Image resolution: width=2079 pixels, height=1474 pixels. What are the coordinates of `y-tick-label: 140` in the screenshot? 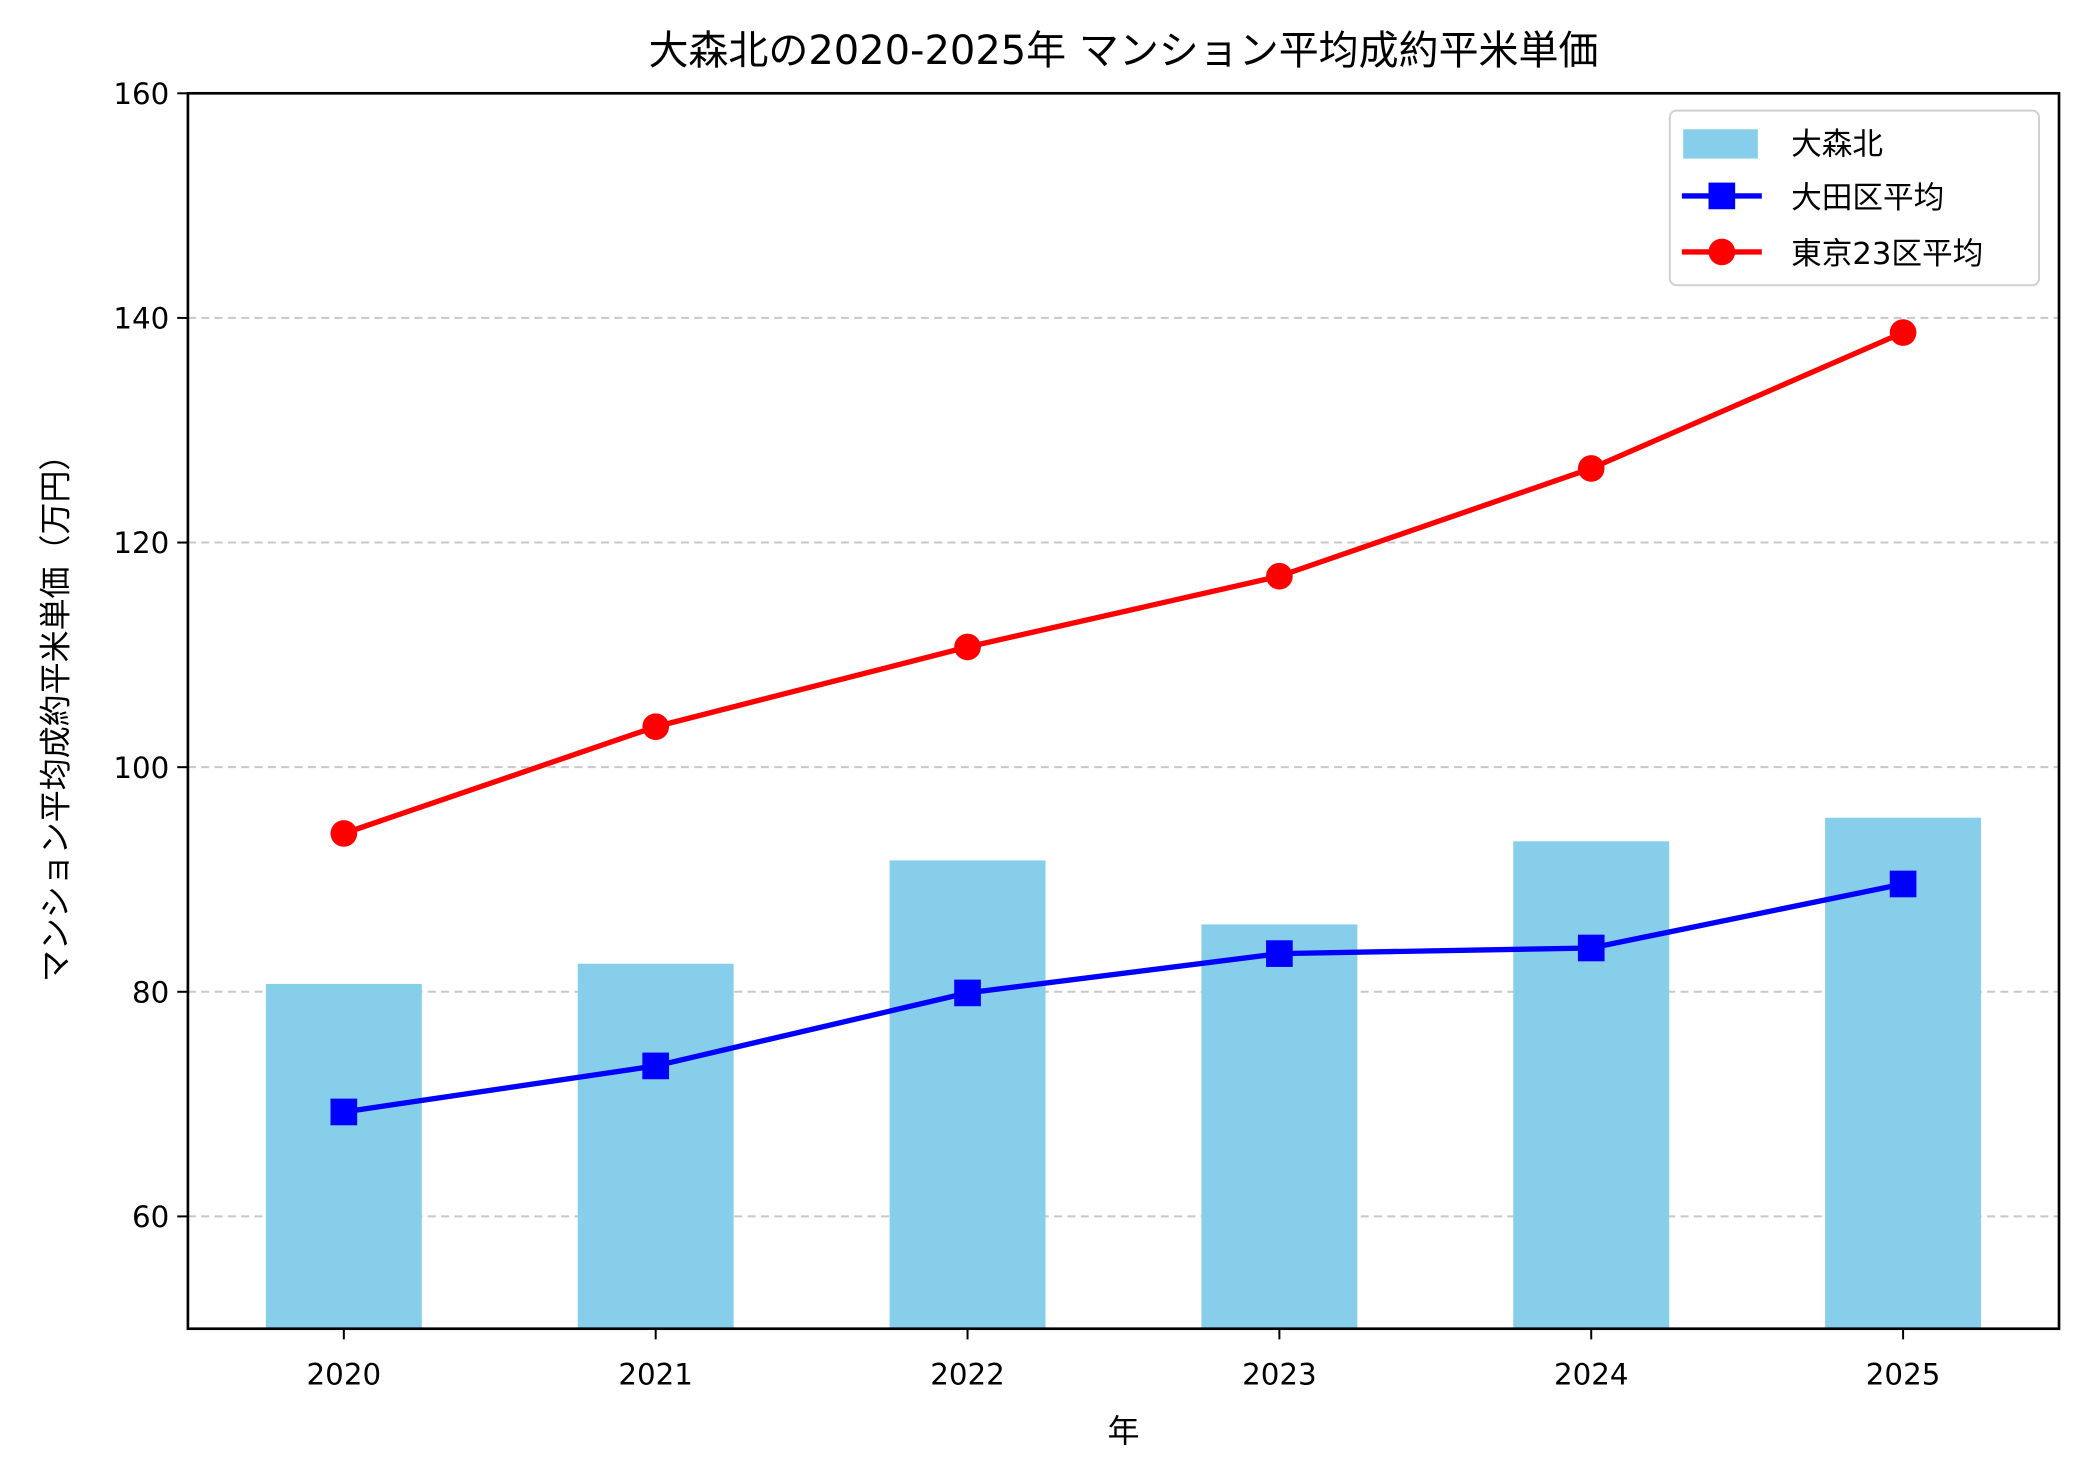 It's located at (141, 319).